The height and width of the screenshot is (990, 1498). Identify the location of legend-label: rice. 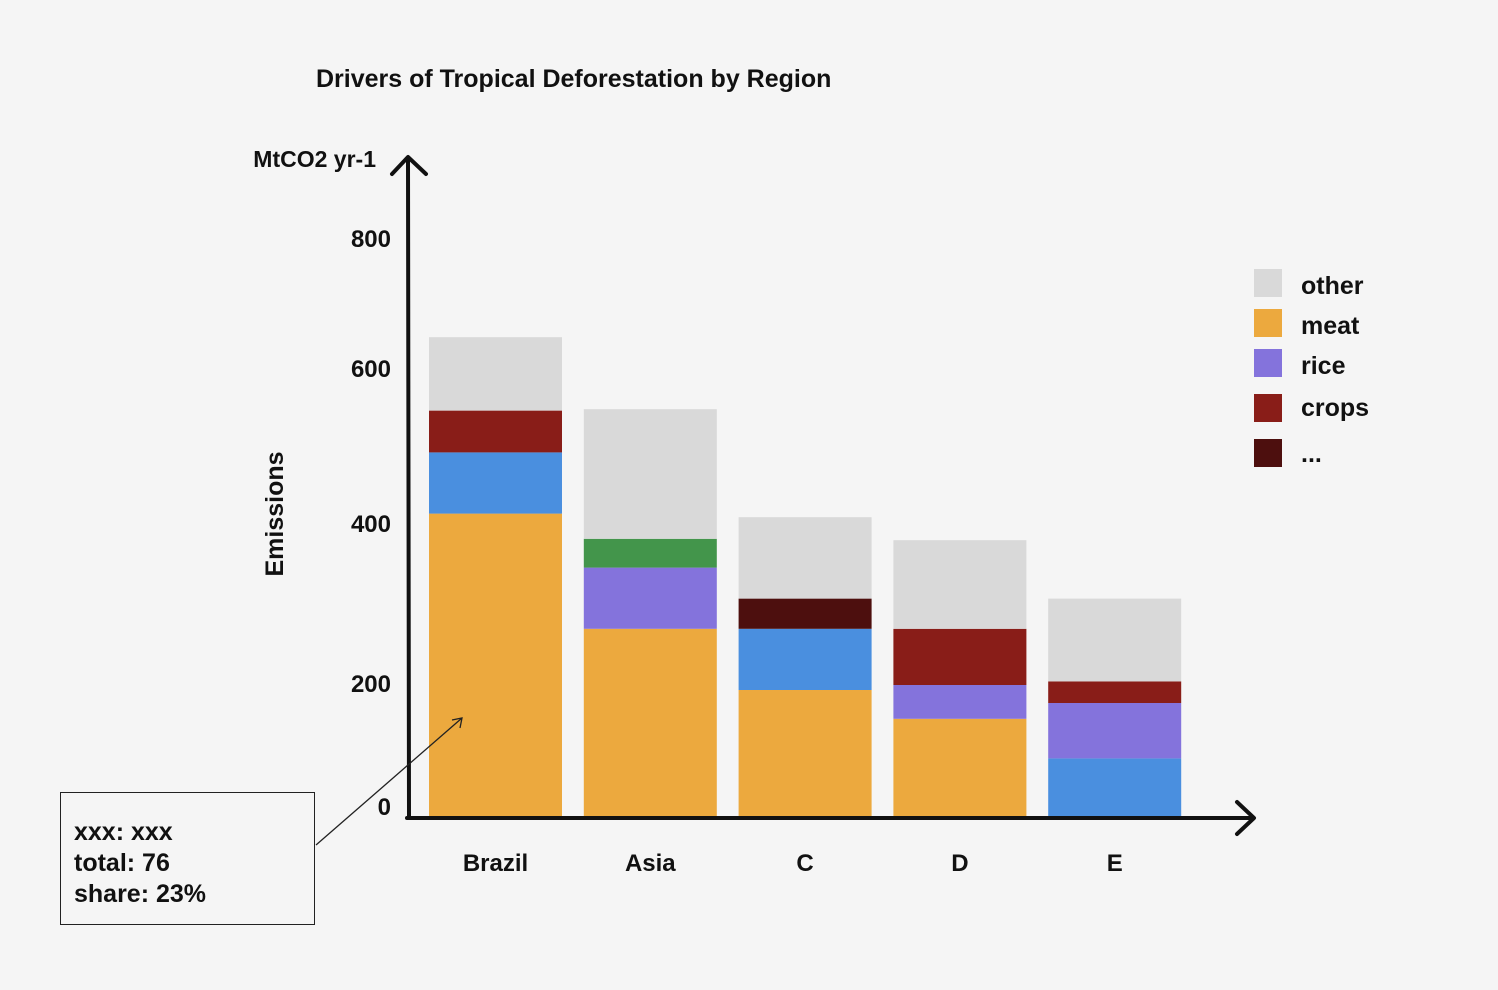
(1323, 366).